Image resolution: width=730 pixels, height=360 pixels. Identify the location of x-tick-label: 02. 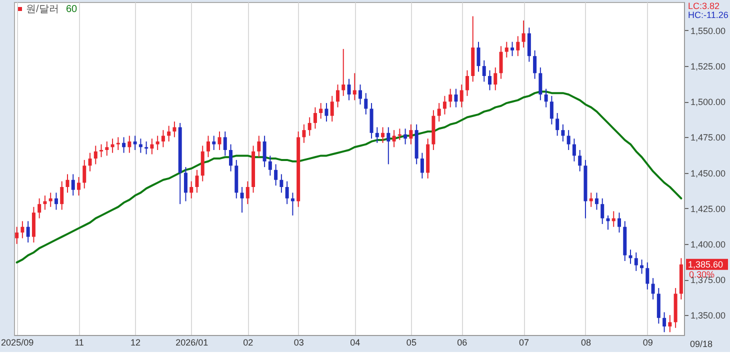
(248, 343).